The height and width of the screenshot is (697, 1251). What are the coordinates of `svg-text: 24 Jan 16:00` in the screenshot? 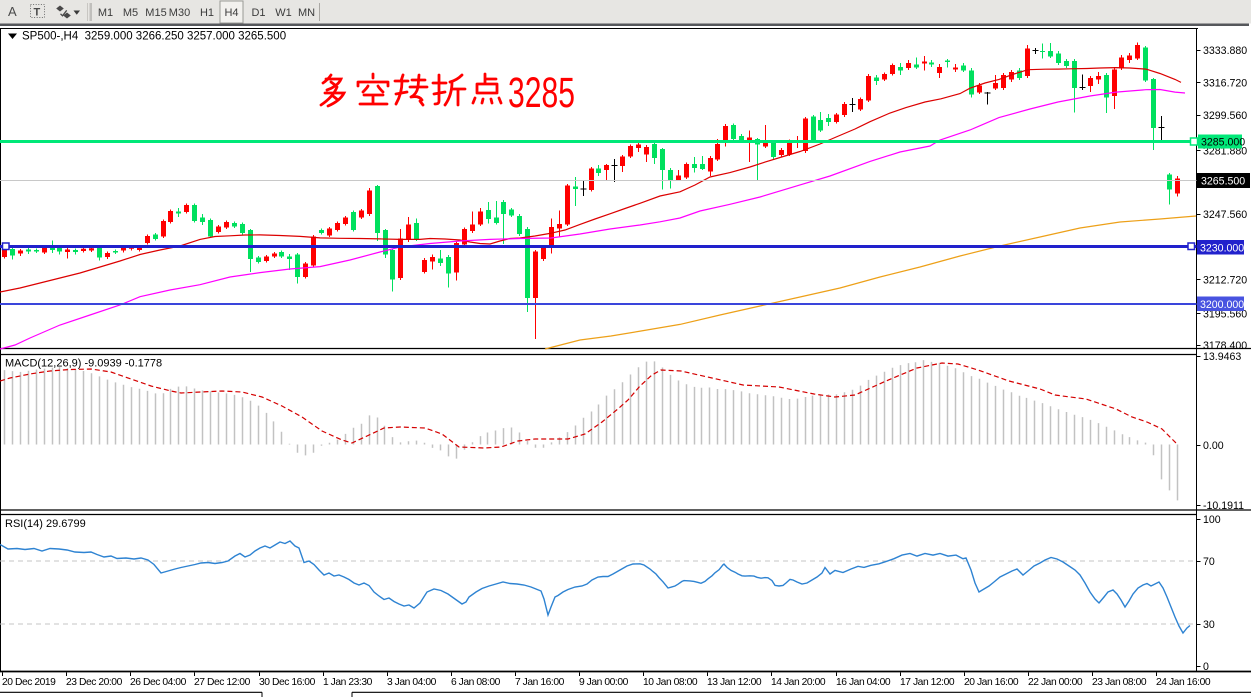 It's located at (1183, 682).